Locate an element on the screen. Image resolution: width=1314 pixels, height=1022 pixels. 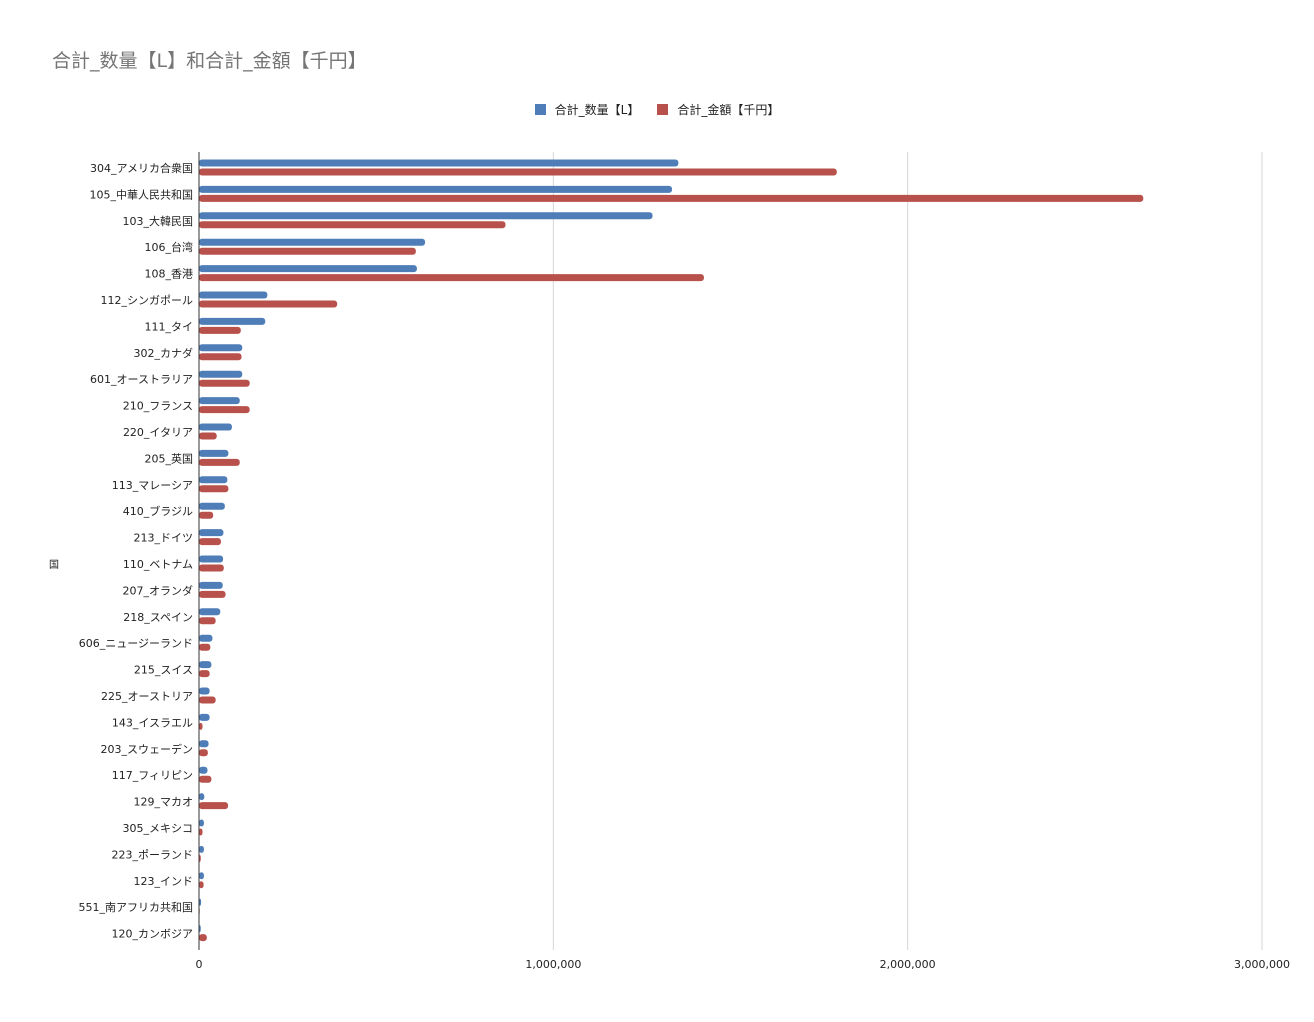
legend-swatch-quantity is located at coordinates (540, 109).